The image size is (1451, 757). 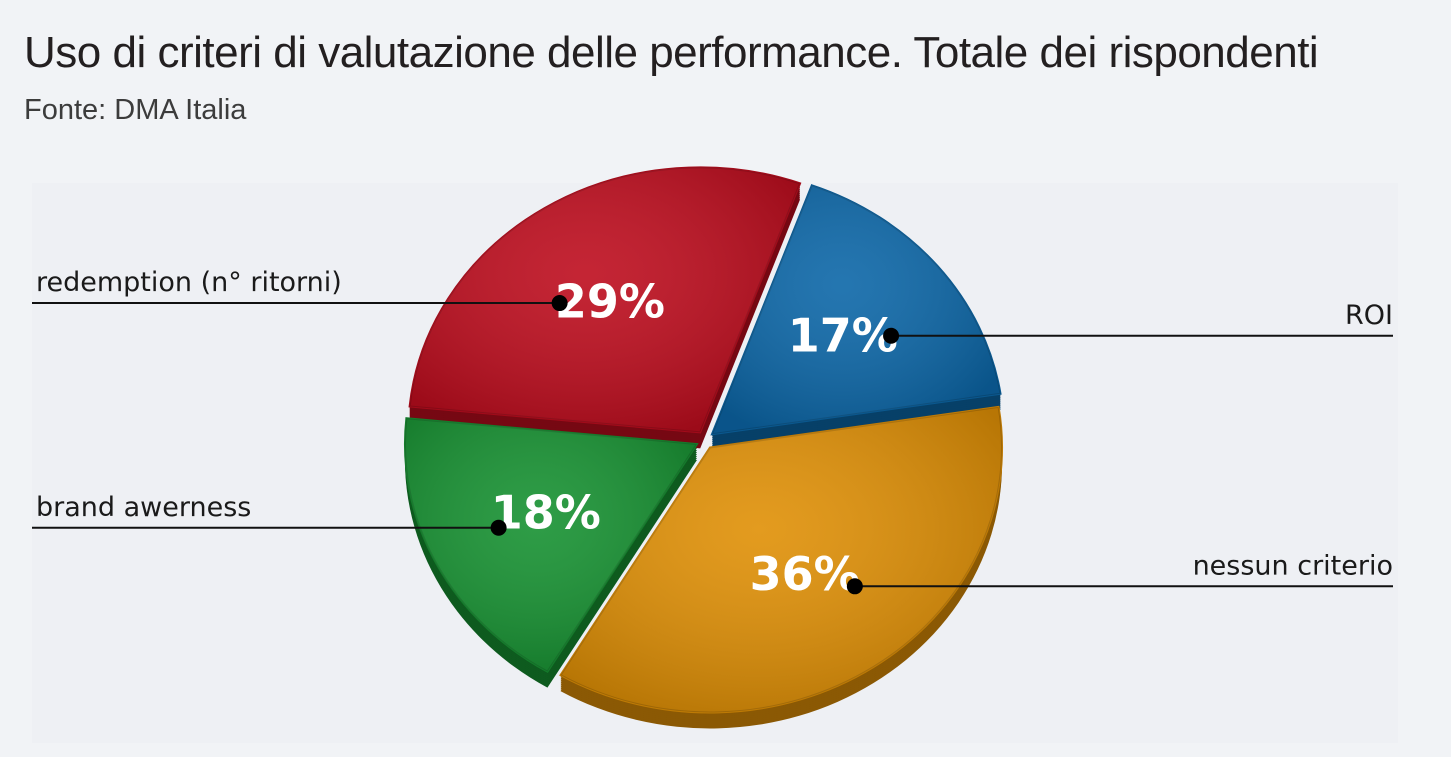 I want to click on leader-dot-roi, so click(x=891, y=335).